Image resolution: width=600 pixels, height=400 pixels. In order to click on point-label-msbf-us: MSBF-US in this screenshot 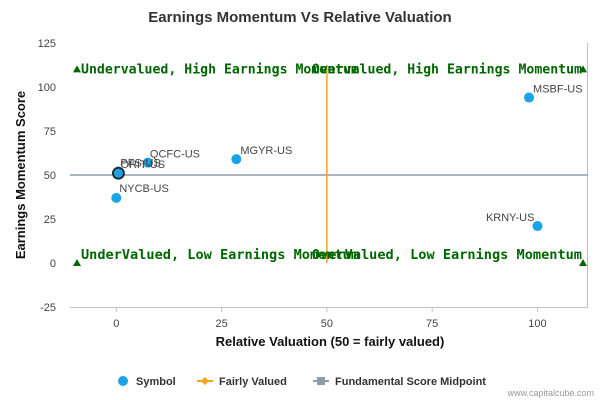, I will do `click(558, 90)`.